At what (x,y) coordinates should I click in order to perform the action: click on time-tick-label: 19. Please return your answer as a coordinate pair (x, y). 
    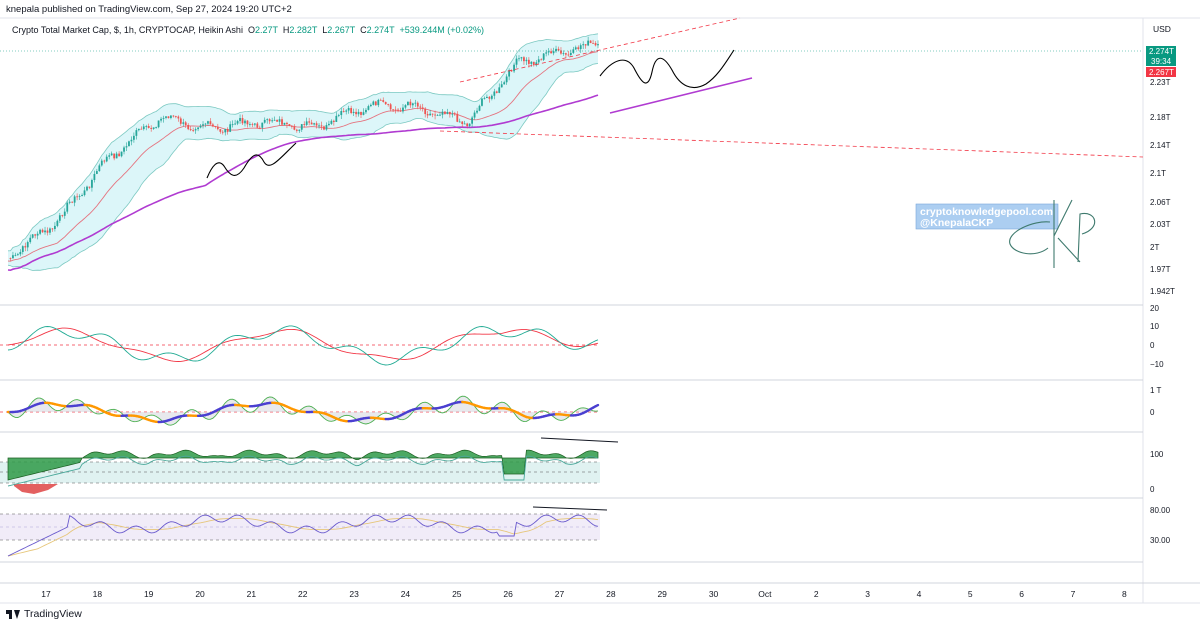
    Looking at the image, I should click on (149, 594).